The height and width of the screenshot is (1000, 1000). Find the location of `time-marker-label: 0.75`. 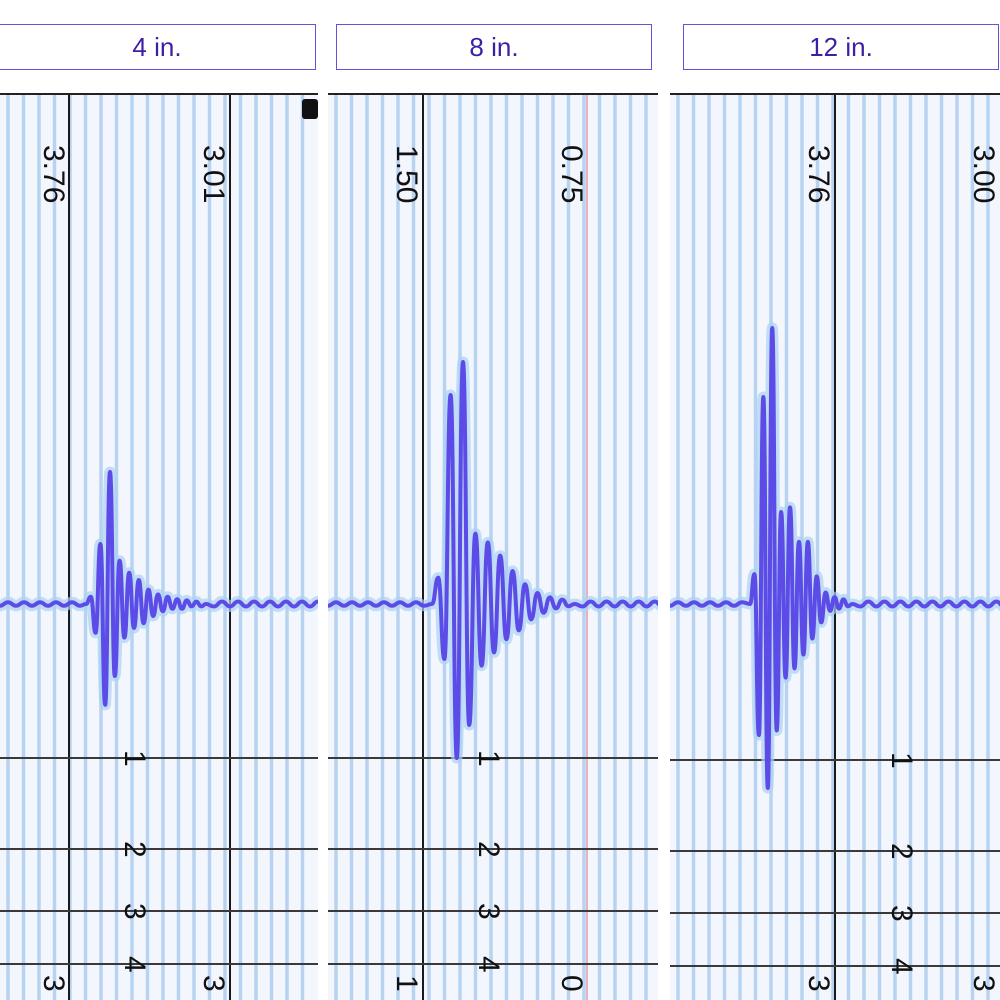

time-marker-label: 0.75 is located at coordinates (571, 174).